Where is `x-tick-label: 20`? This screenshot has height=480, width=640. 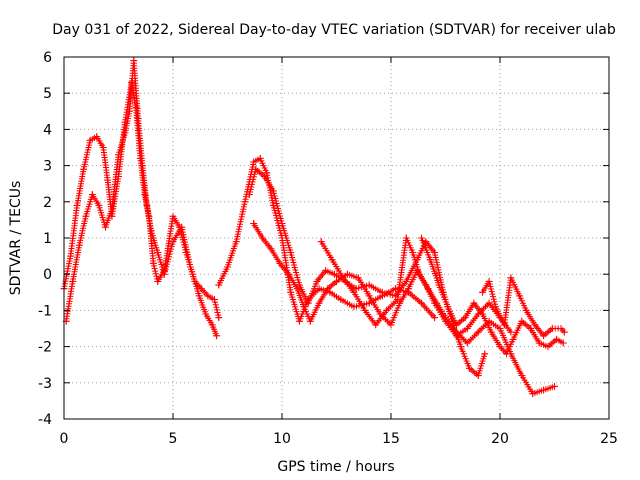 x-tick-label: 20 is located at coordinates (500, 439).